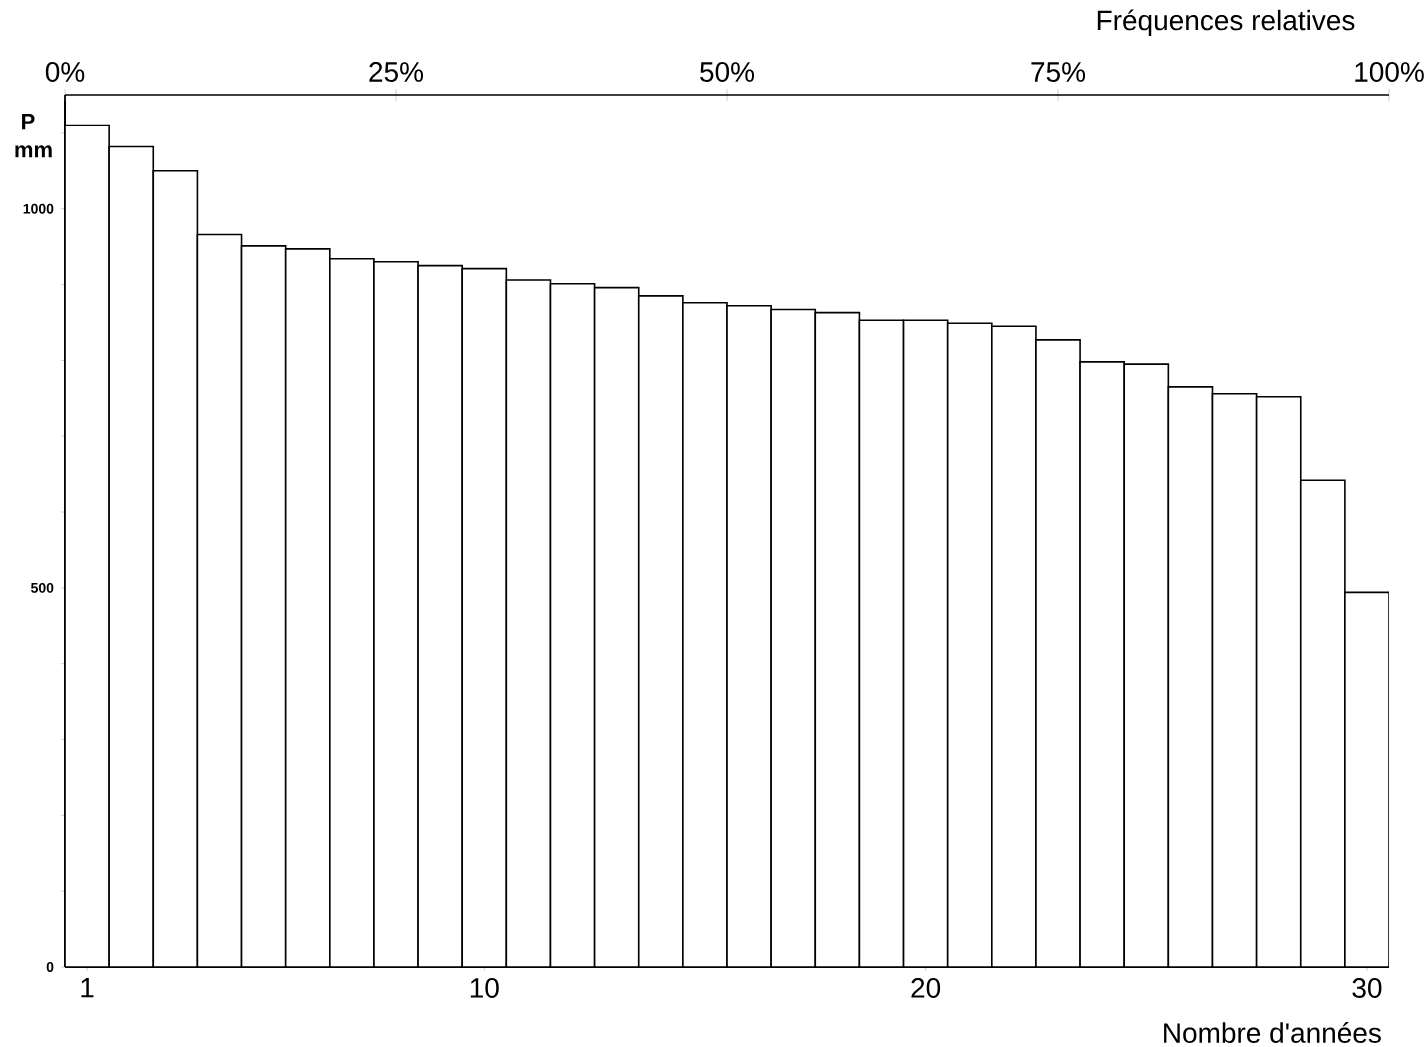  What do you see at coordinates (1389, 72) in the screenshot?
I see `x2-tick-label: 100%` at bounding box center [1389, 72].